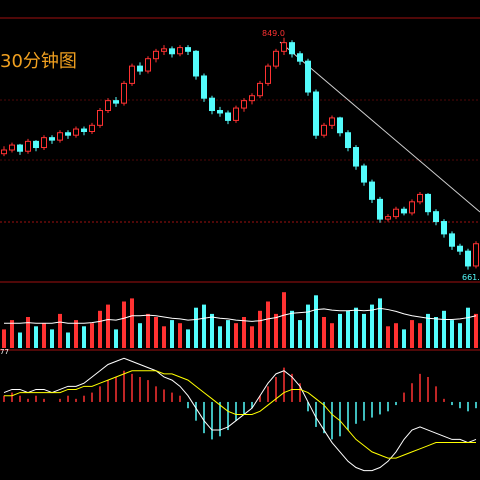 The height and width of the screenshot is (480, 480). What do you see at coordinates (4, 352) in the screenshot?
I see `macd-label: 77` at bounding box center [4, 352].